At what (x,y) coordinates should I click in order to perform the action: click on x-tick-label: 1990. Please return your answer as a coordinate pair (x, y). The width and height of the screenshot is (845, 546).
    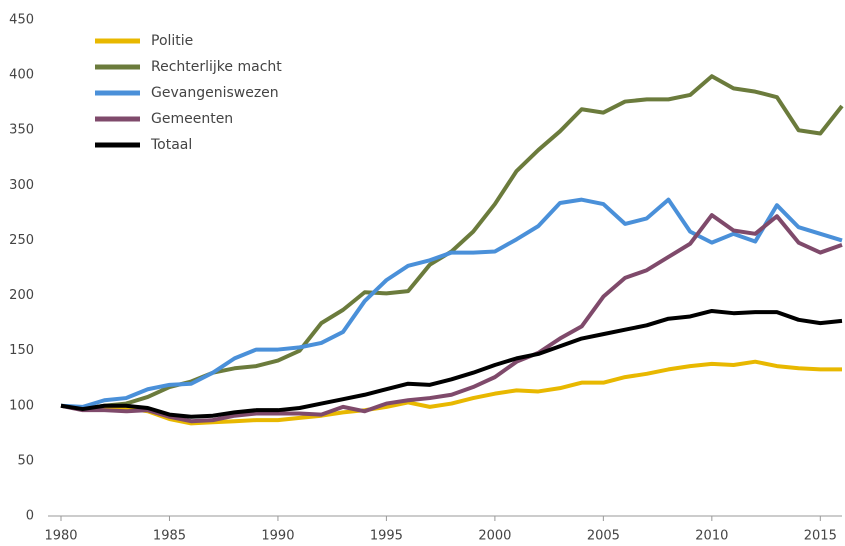
    Looking at the image, I should click on (277, 536).